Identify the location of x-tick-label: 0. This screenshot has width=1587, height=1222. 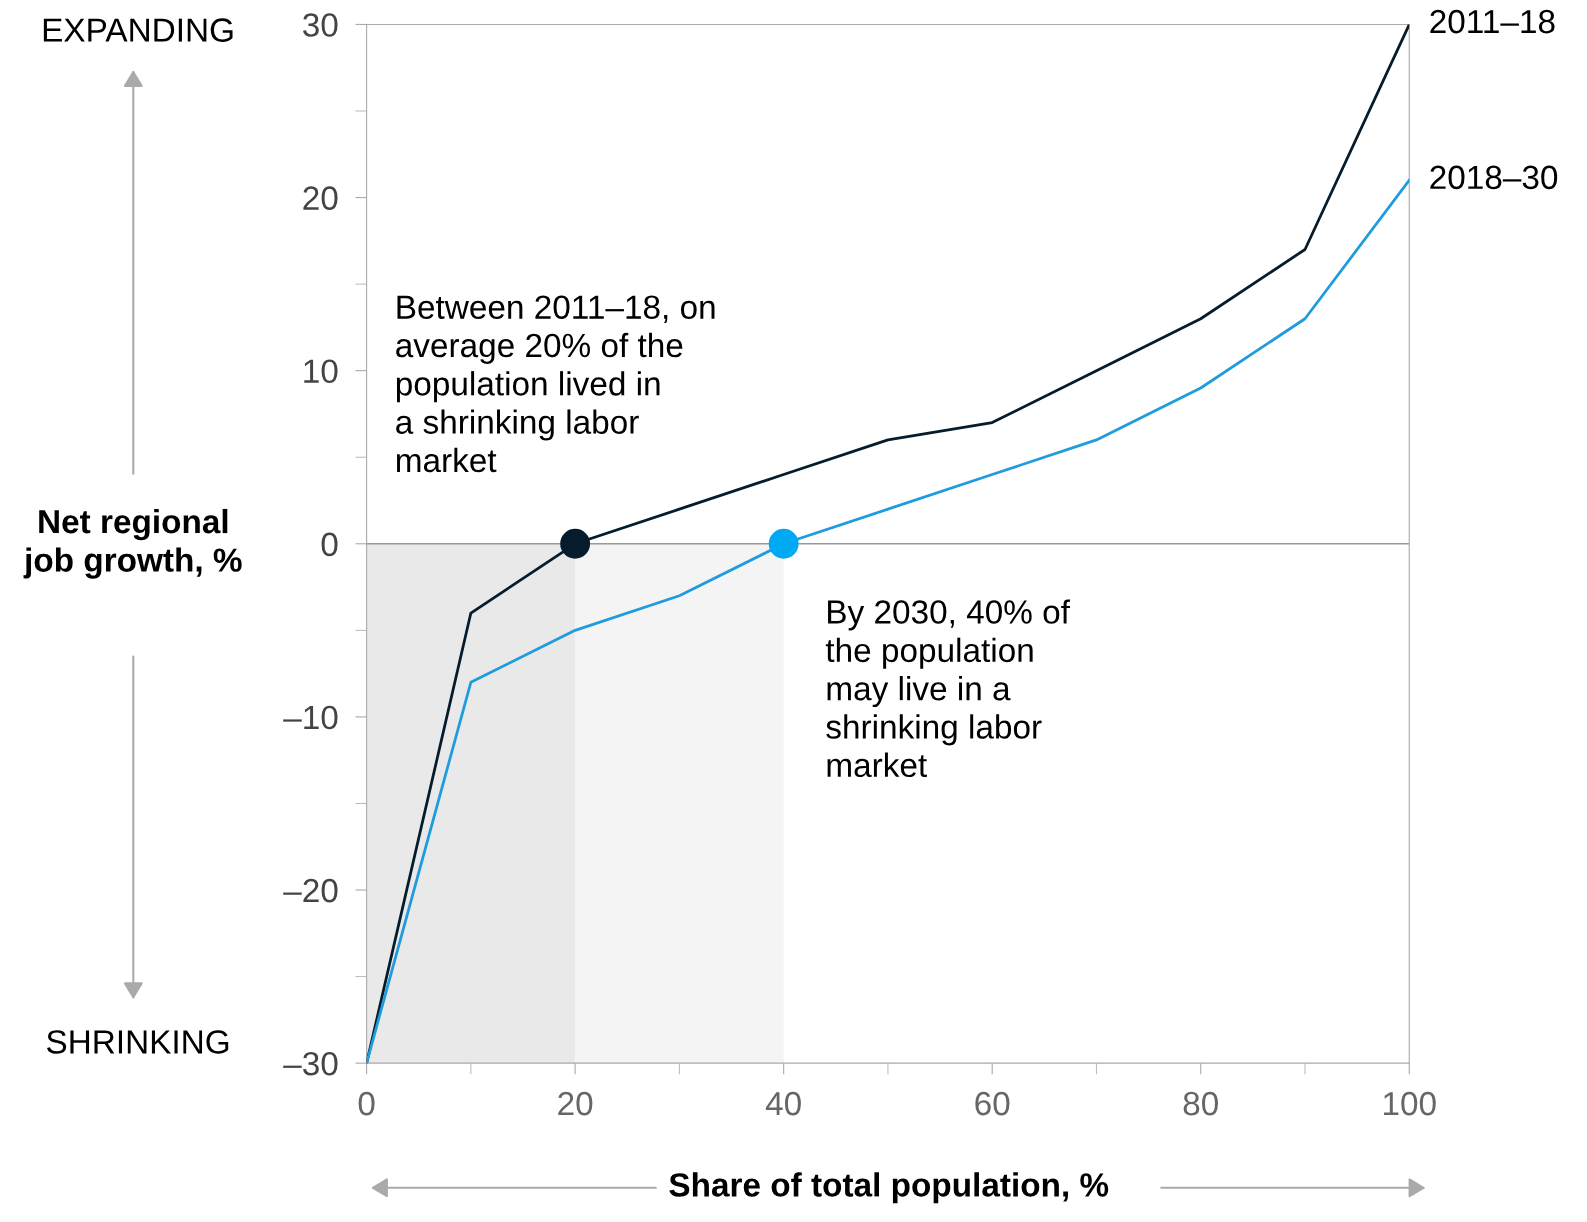
(366, 1103).